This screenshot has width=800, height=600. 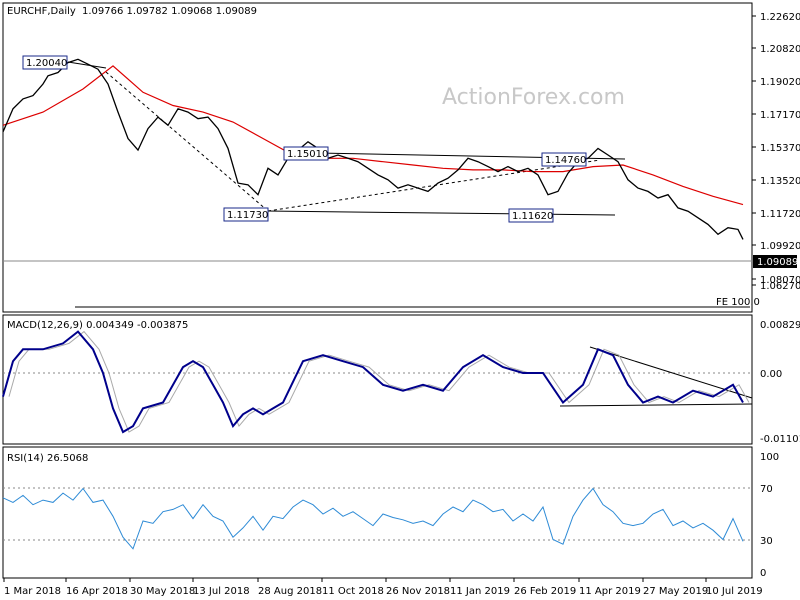 What do you see at coordinates (533, 97) in the screenshot?
I see `watermark: ActionForex.com` at bounding box center [533, 97].